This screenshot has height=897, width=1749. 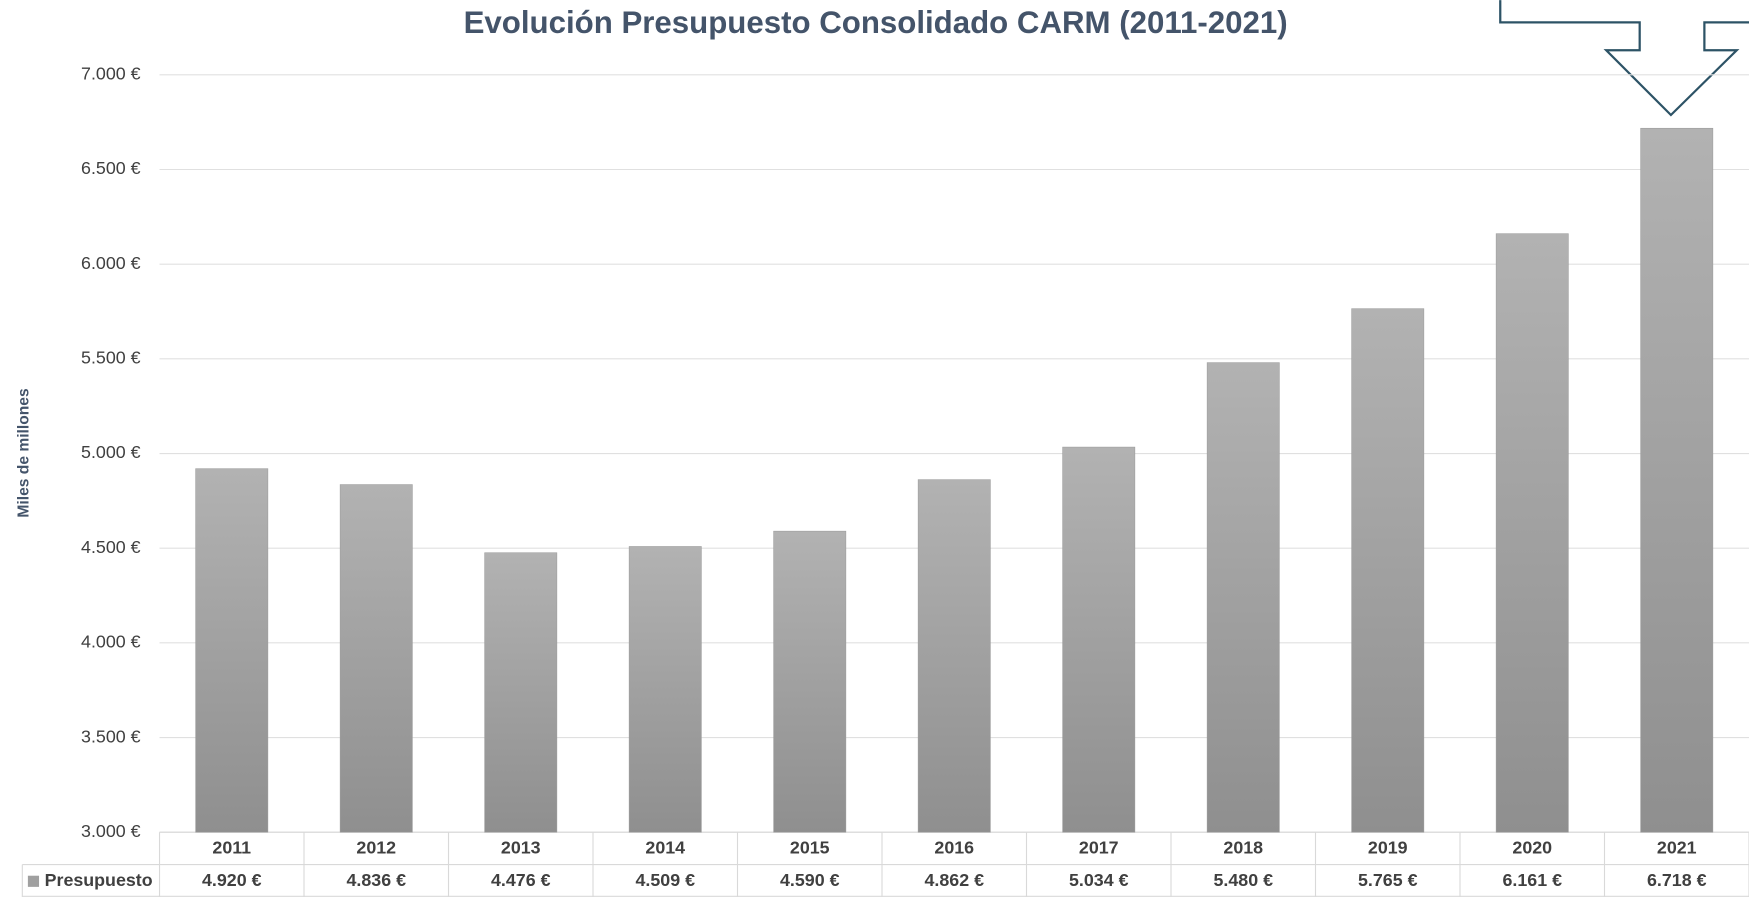 I want to click on y-tick-label: 3.000 €, so click(x=111, y=831).